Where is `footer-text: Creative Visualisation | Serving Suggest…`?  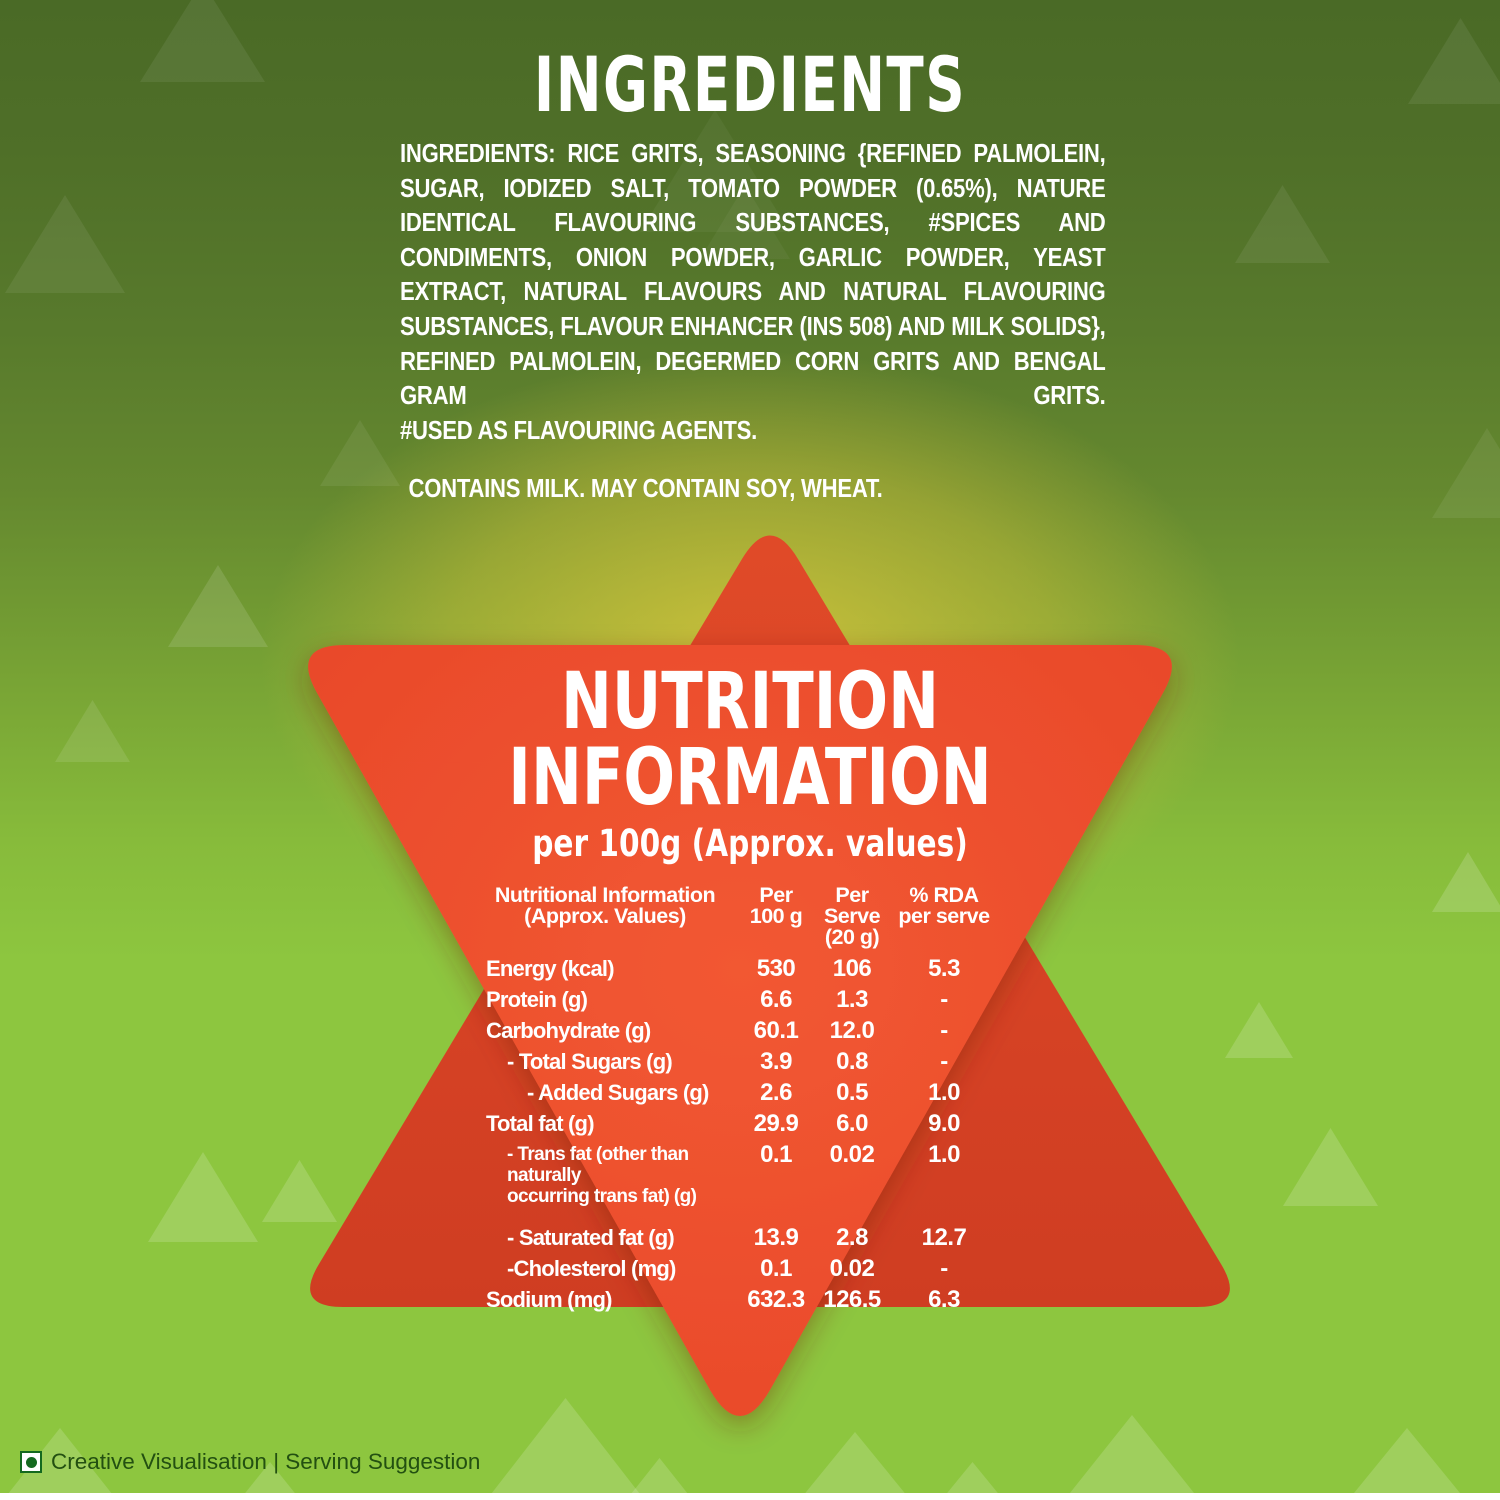
footer-text: Creative Visualisation | Serving Suggest… is located at coordinates (266, 1461).